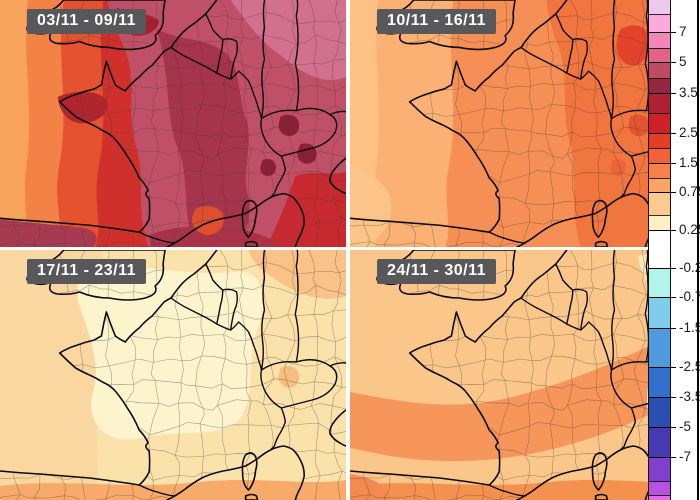 This screenshot has height=500, width=700. Describe the element at coordinates (437, 21) in the screenshot. I see `date-range-label-week2: 10/11 - 16/11` at that location.